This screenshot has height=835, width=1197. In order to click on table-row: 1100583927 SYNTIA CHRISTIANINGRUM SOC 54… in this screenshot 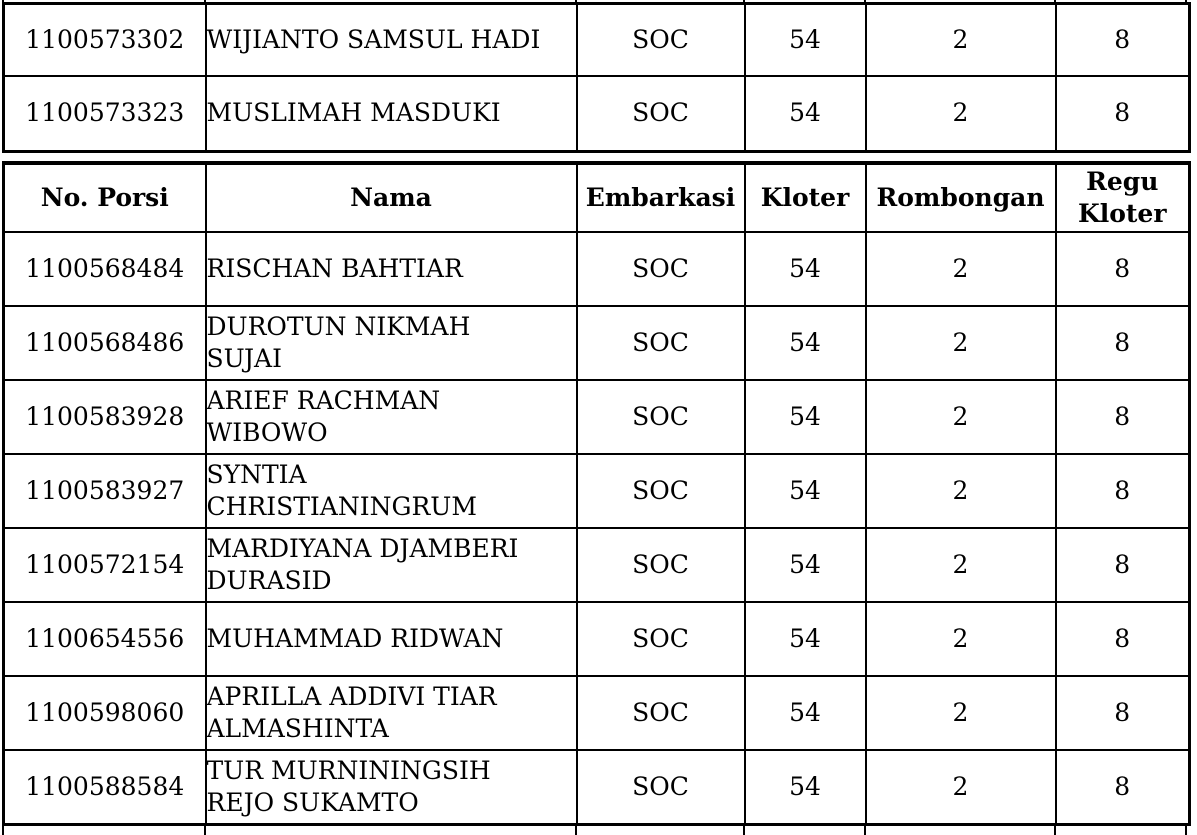, I will do `click(596, 491)`.